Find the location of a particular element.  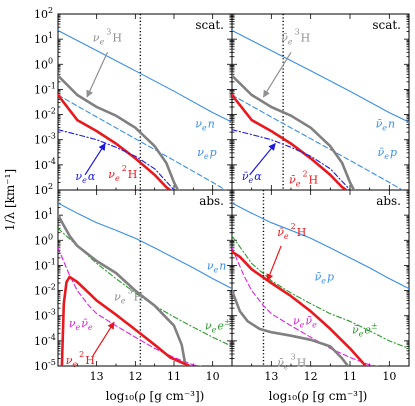

series-nu_H2_abs is located at coordinates (125, 320).